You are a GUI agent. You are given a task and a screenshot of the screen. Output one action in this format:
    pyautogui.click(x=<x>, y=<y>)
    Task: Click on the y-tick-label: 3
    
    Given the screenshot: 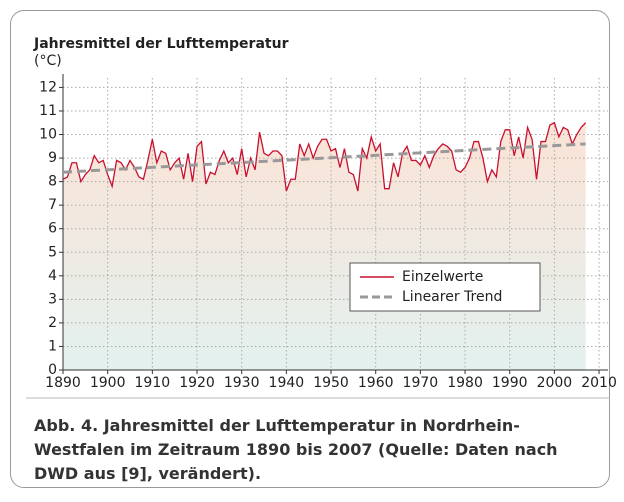 What is the action you would take?
    pyautogui.click(x=52, y=299)
    